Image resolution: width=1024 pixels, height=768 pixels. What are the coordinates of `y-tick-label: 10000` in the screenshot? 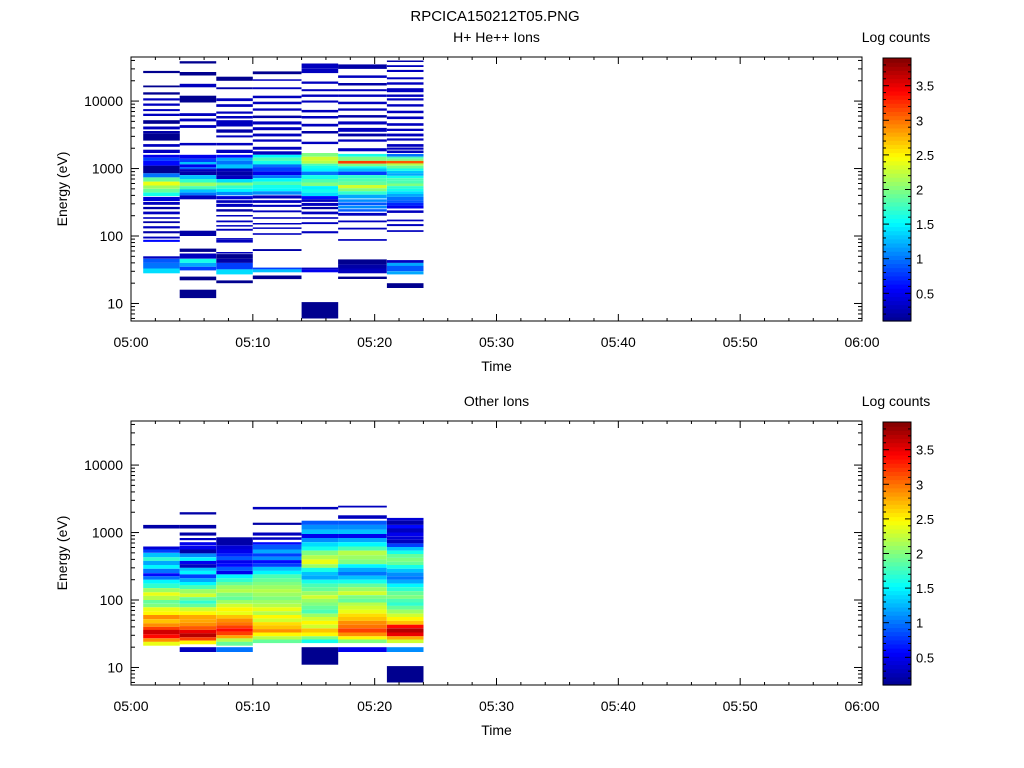 It's located at (103, 101).